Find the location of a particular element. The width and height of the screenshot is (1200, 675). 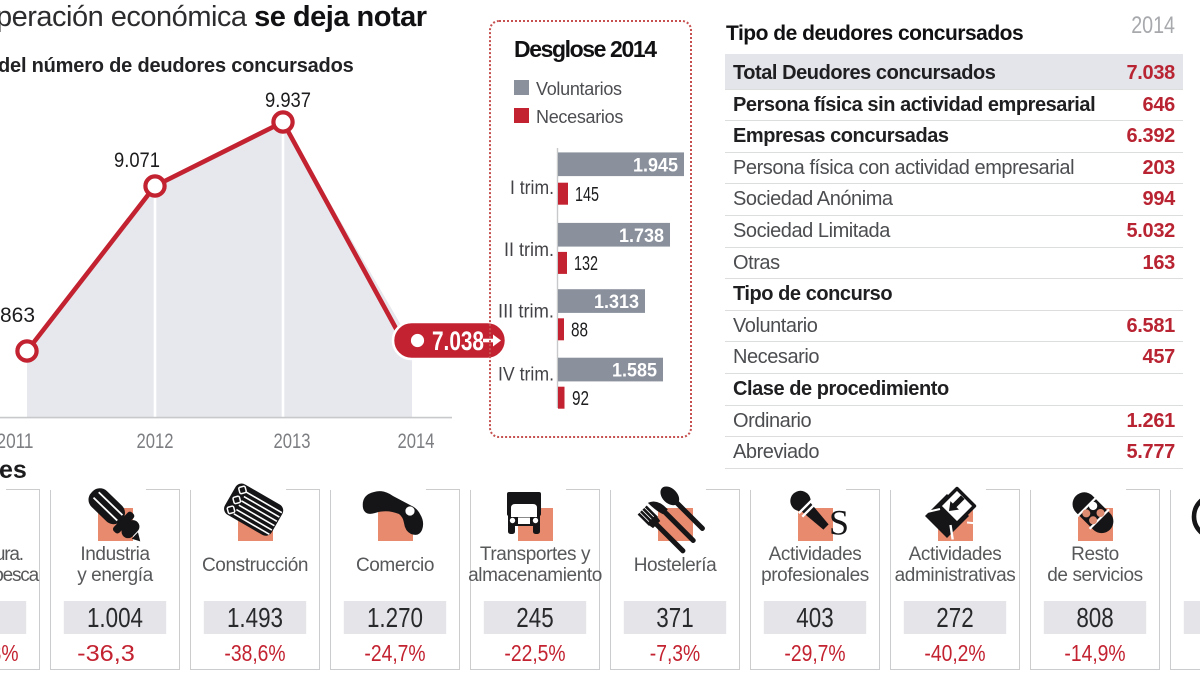

svg-text: III trim. is located at coordinates (526, 311).